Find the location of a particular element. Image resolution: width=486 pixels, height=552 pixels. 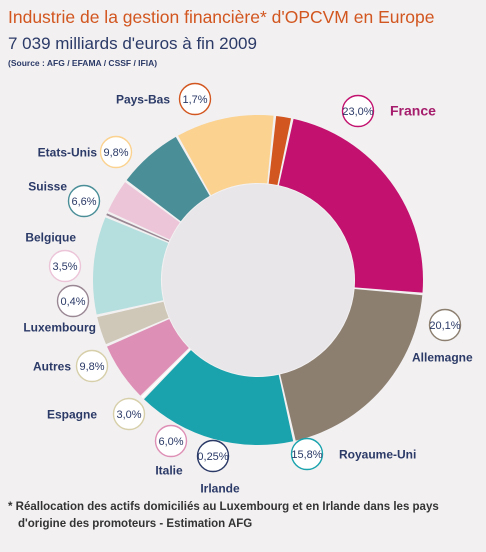

slice-france is located at coordinates (350, 205).